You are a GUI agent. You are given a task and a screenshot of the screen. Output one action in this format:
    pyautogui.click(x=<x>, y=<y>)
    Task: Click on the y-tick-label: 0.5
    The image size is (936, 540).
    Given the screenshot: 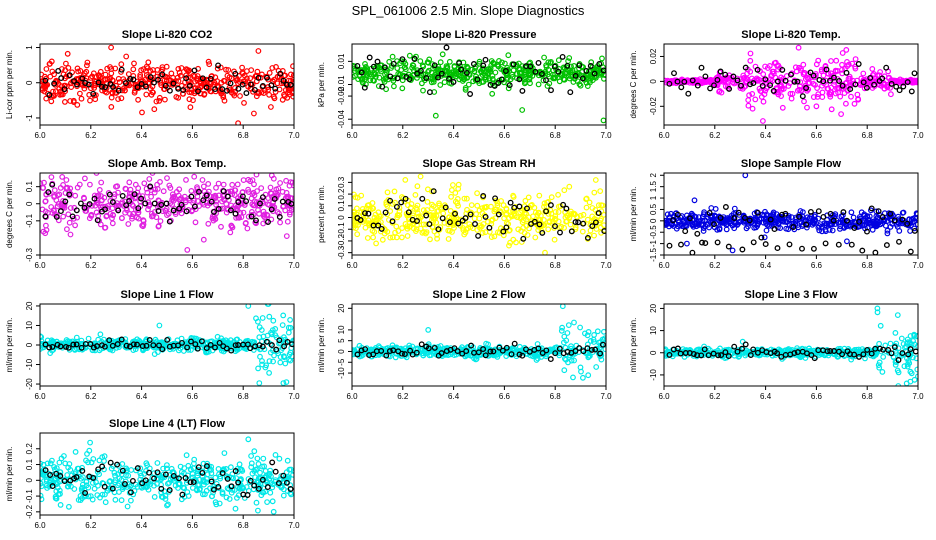 What is the action you would take?
    pyautogui.click(x=653, y=209)
    